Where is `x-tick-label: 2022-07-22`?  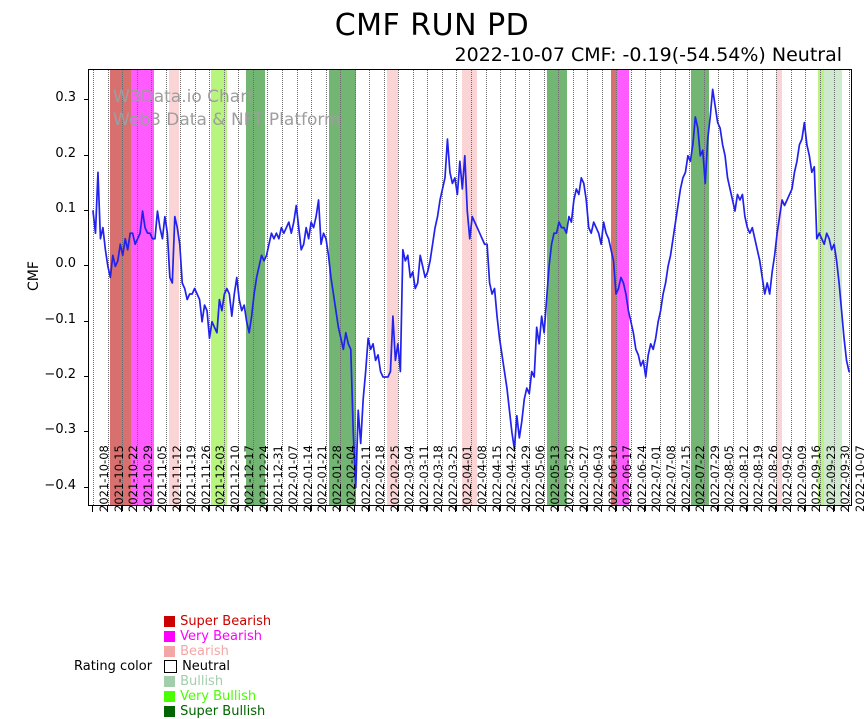
x-tick-label: 2022-07-22 is located at coordinates (700, 478).